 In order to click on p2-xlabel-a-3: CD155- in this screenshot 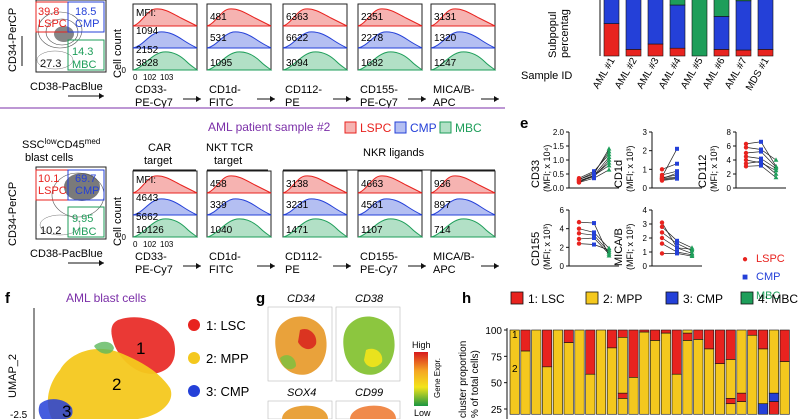, I will do `click(379, 257)`.